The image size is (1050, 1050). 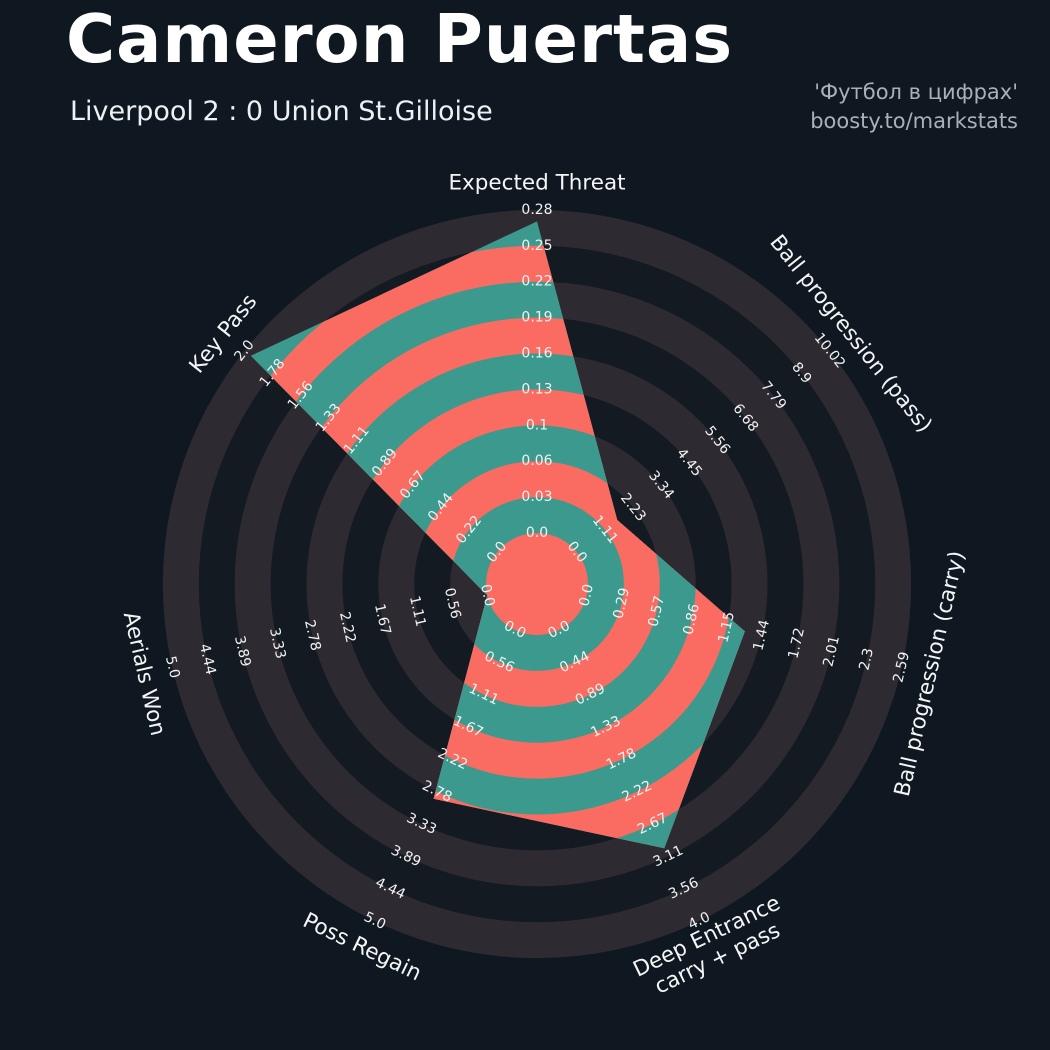 I want to click on watermark: 'Футбол в цифрах' boosty.to/markstats, so click(x=914, y=107).